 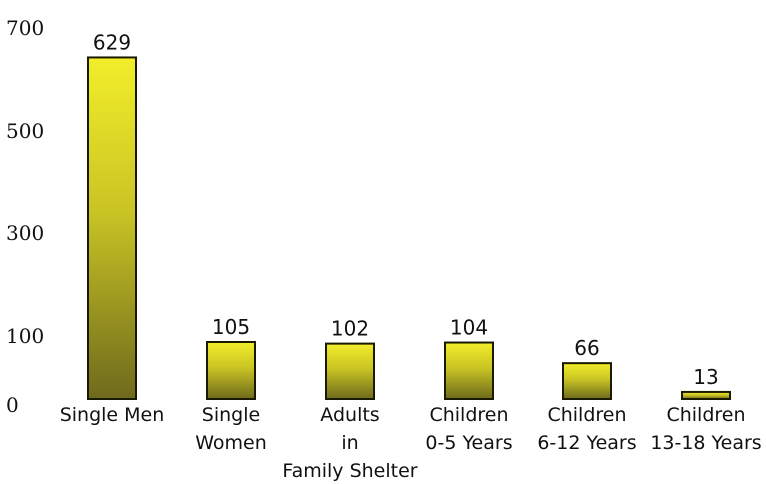 I want to click on x-category-label-3: Adults in Family Shelter, so click(x=349, y=443).